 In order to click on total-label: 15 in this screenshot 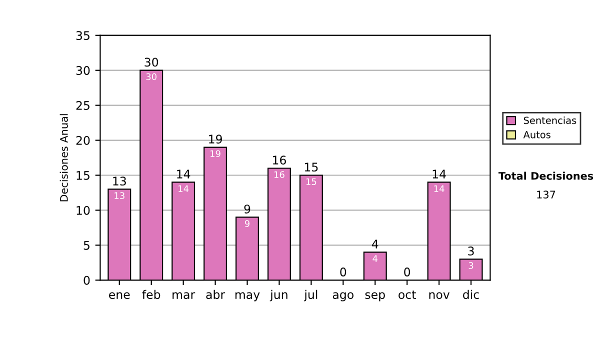, I will do `click(311, 167)`.